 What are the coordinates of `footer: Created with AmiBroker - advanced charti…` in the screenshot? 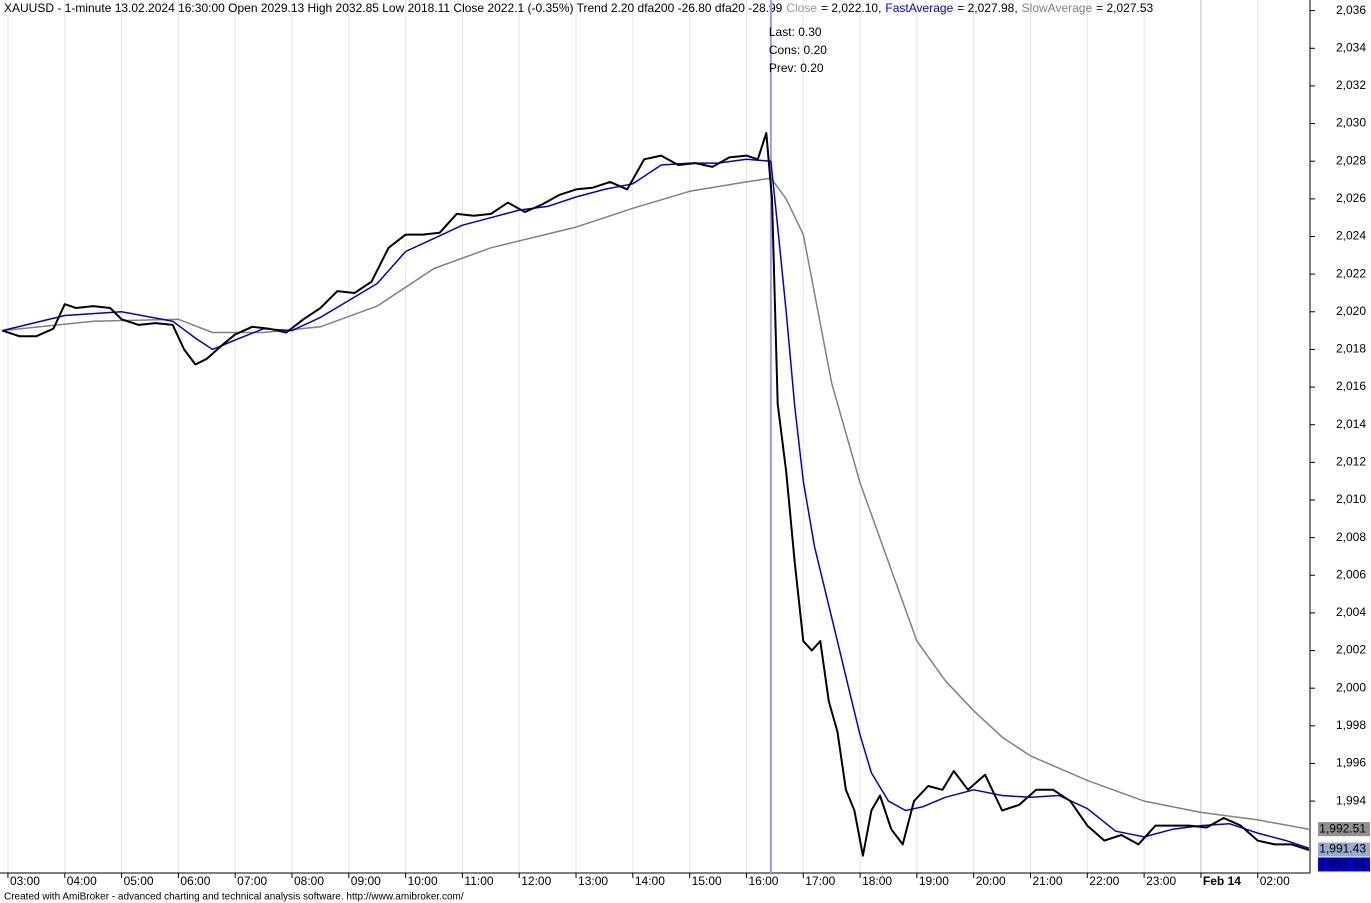 It's located at (234, 897).